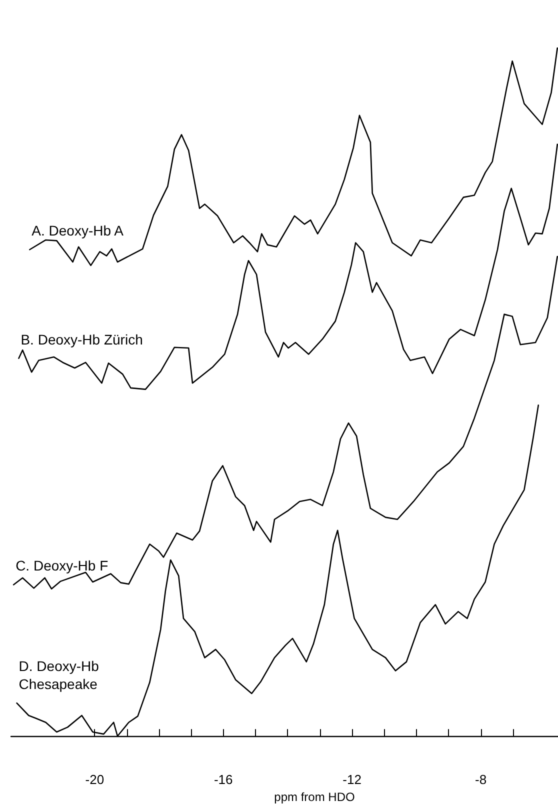  I want to click on series-label: B. Deoxy-Hb Zürich, so click(81, 339).